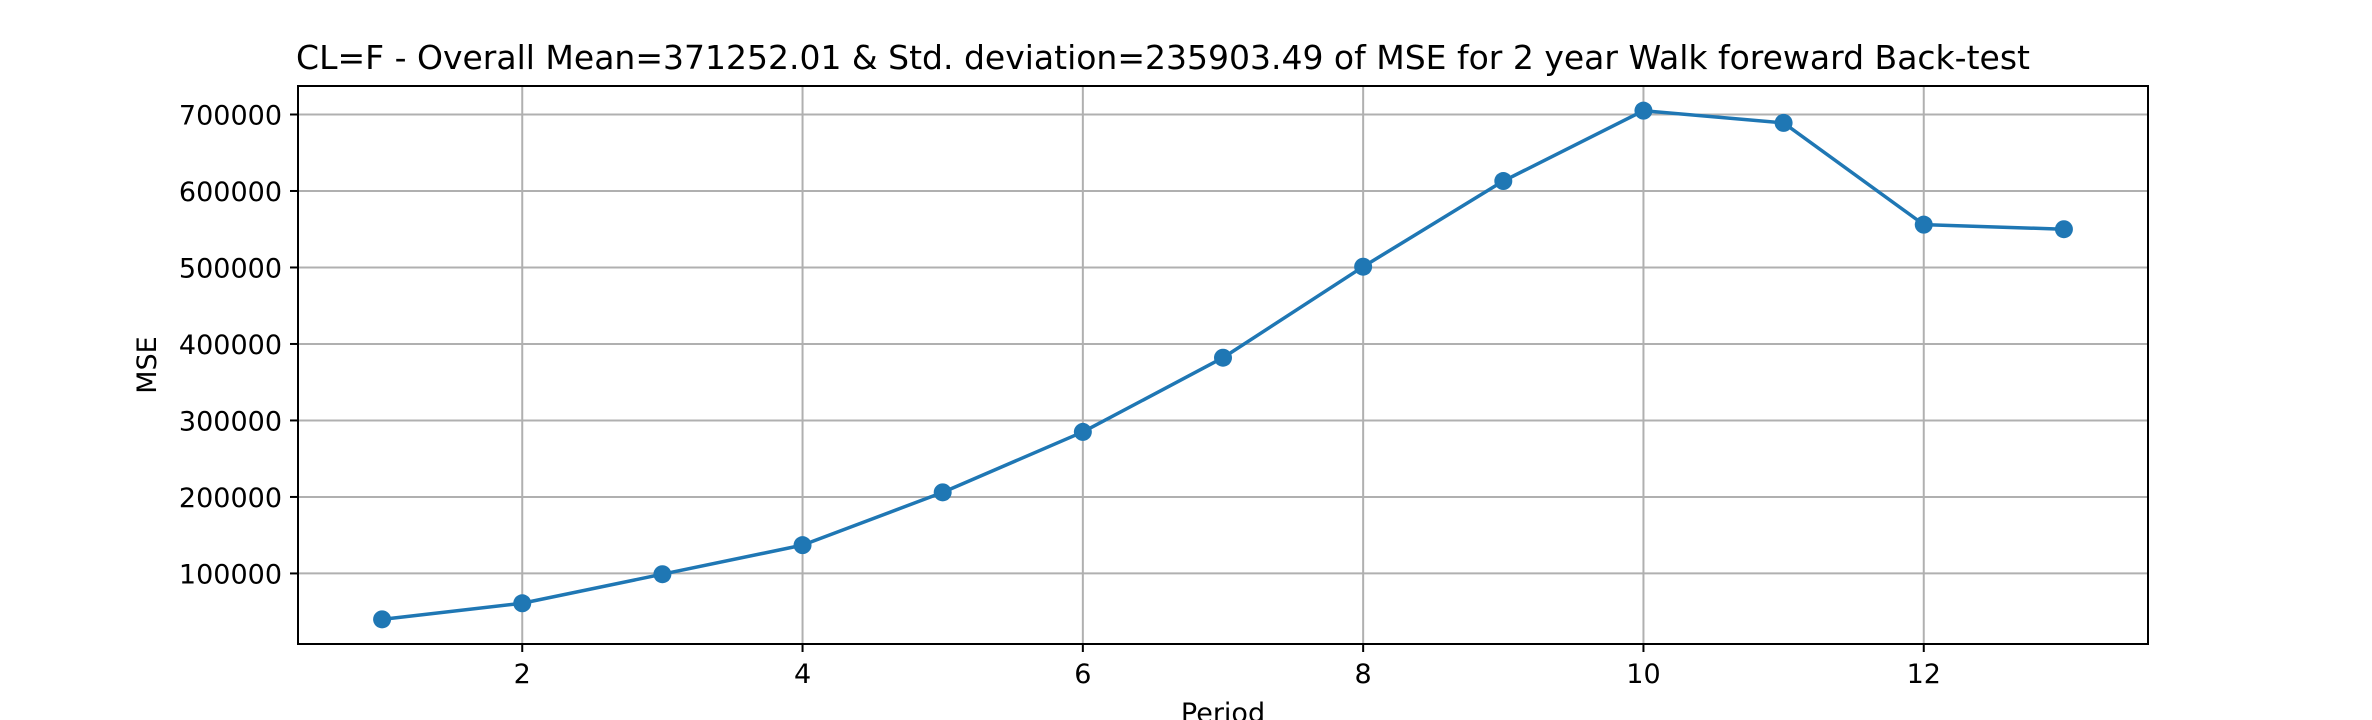 The width and height of the screenshot is (2372, 720). What do you see at coordinates (230, 192) in the screenshot?
I see `y-tick-label: 600000` at bounding box center [230, 192].